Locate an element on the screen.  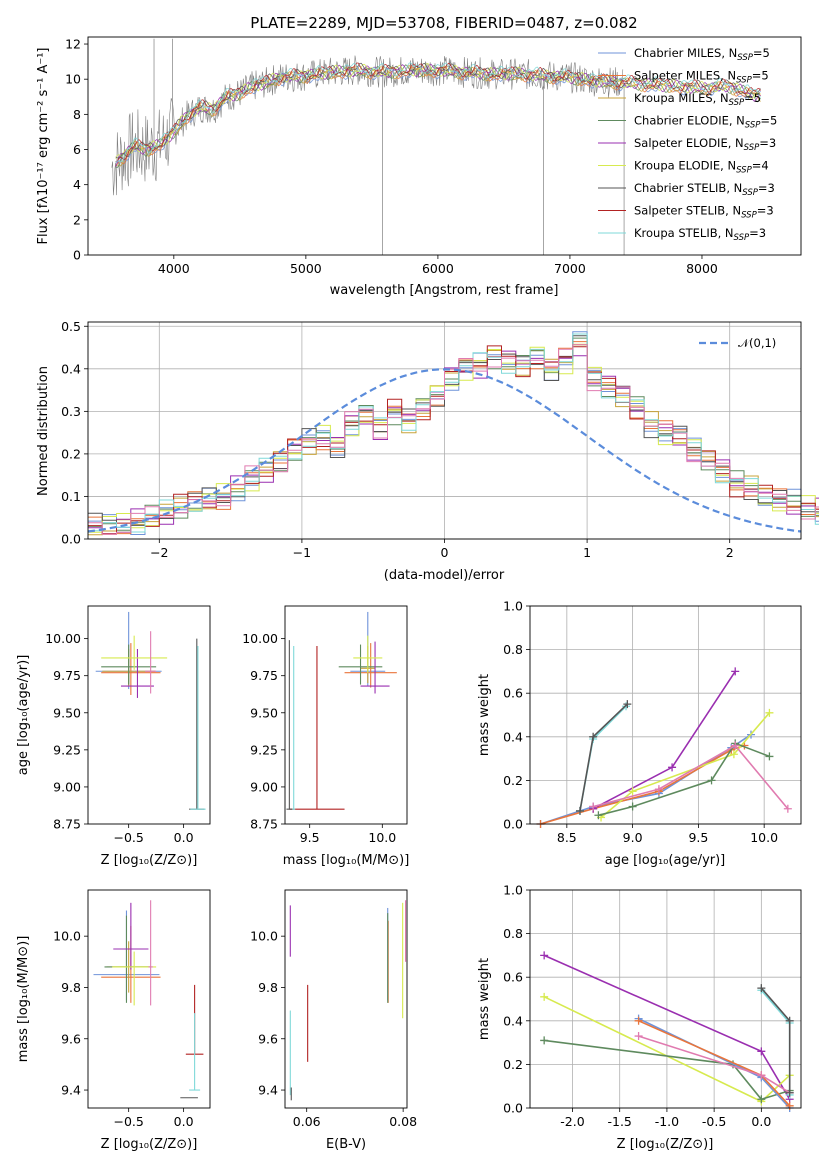
x-tick-label: 1 is located at coordinates (587, 552).